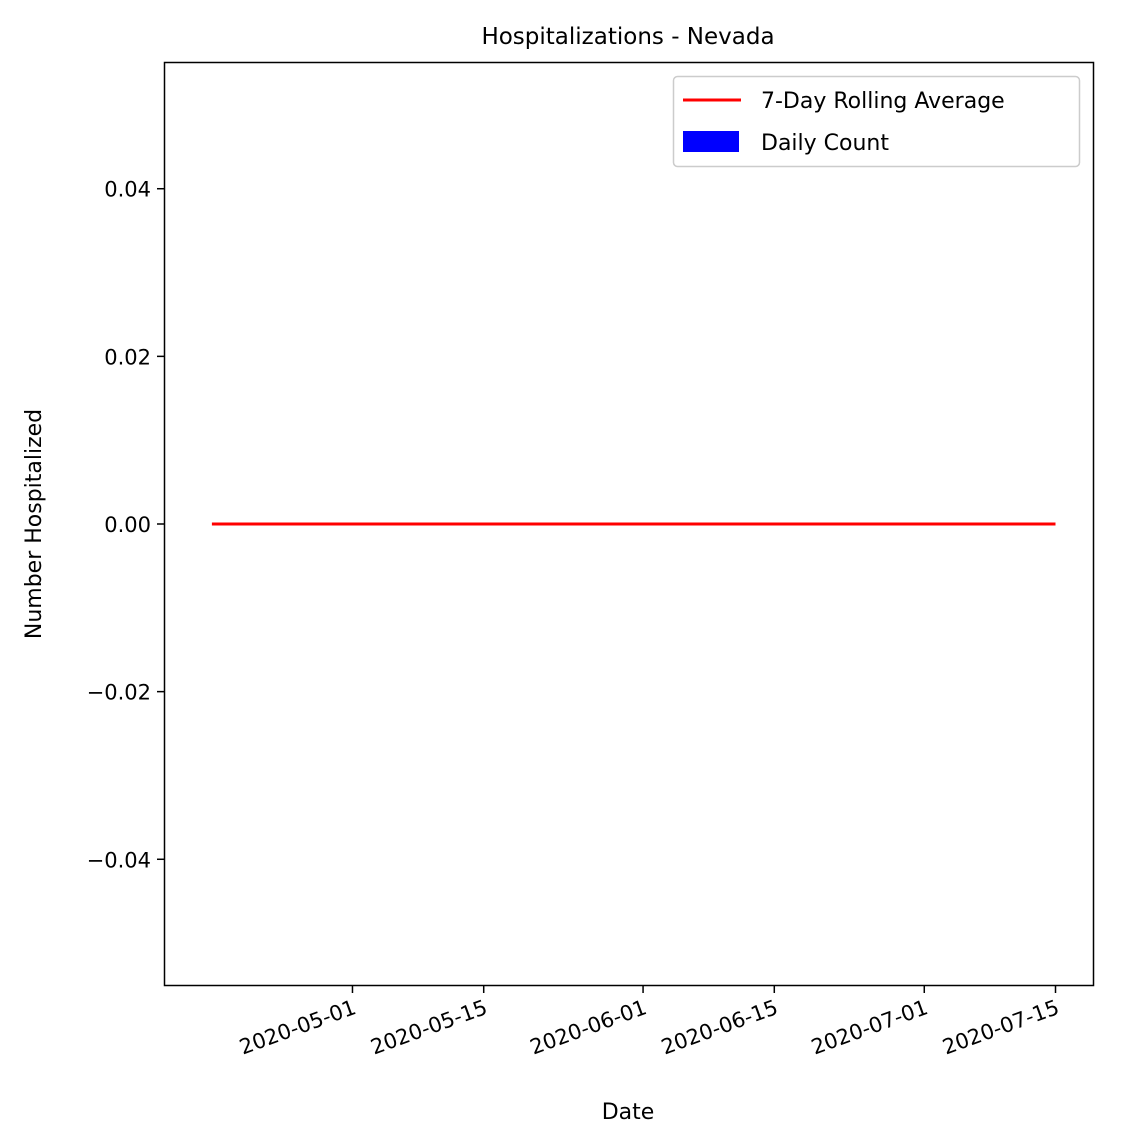 This screenshot has height=1146, width=1148. What do you see at coordinates (883, 101) in the screenshot?
I see `legend-label-rolling-average: 7-Day Rolling Average` at bounding box center [883, 101].